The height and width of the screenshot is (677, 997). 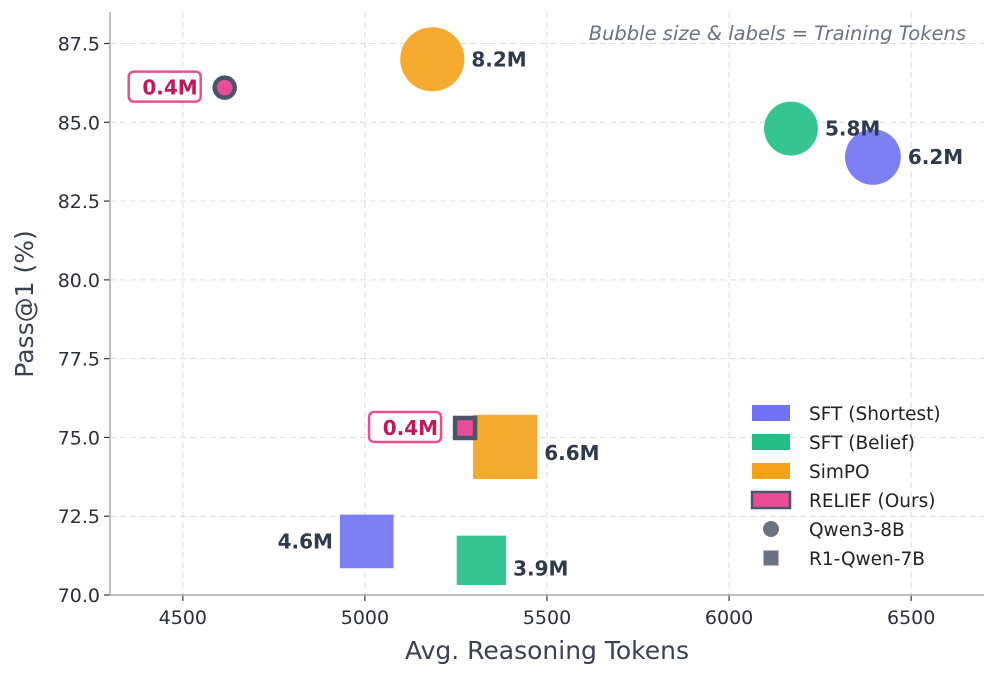 I want to click on data-label: 5.8M, so click(x=852, y=129).